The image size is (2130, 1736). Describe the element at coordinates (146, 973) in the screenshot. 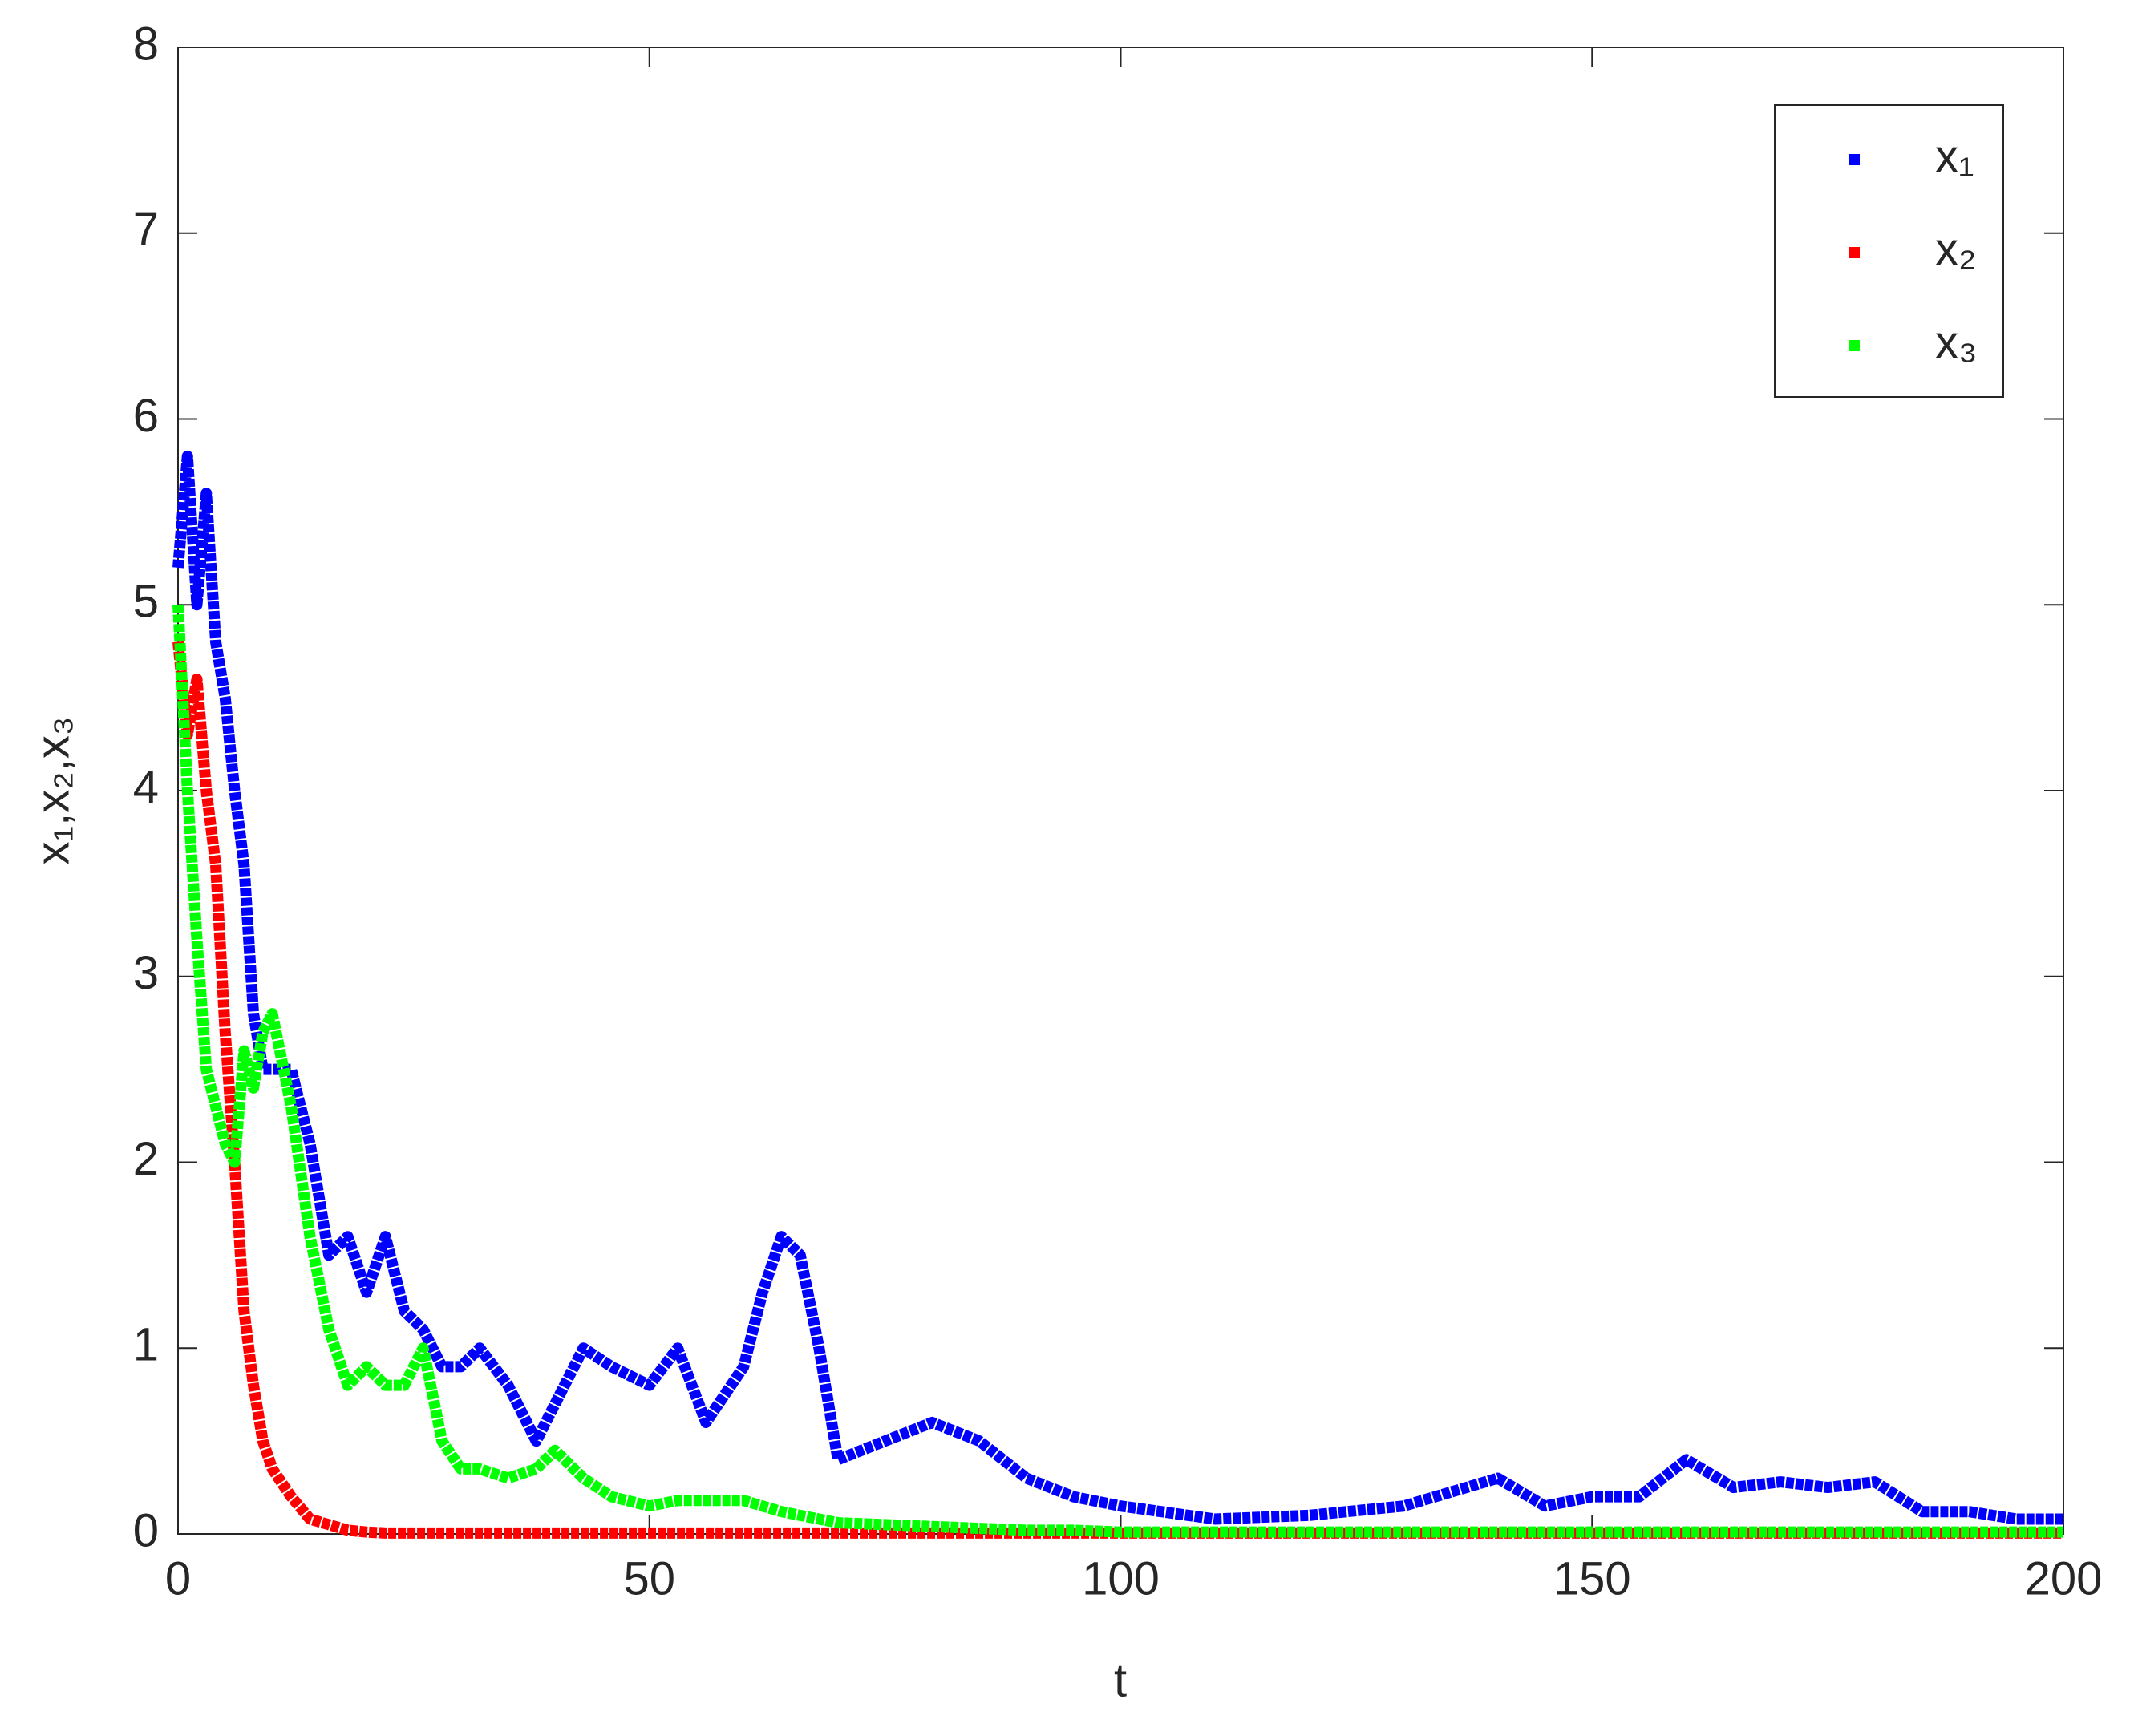

I see `y-tick-label: 3` at that location.